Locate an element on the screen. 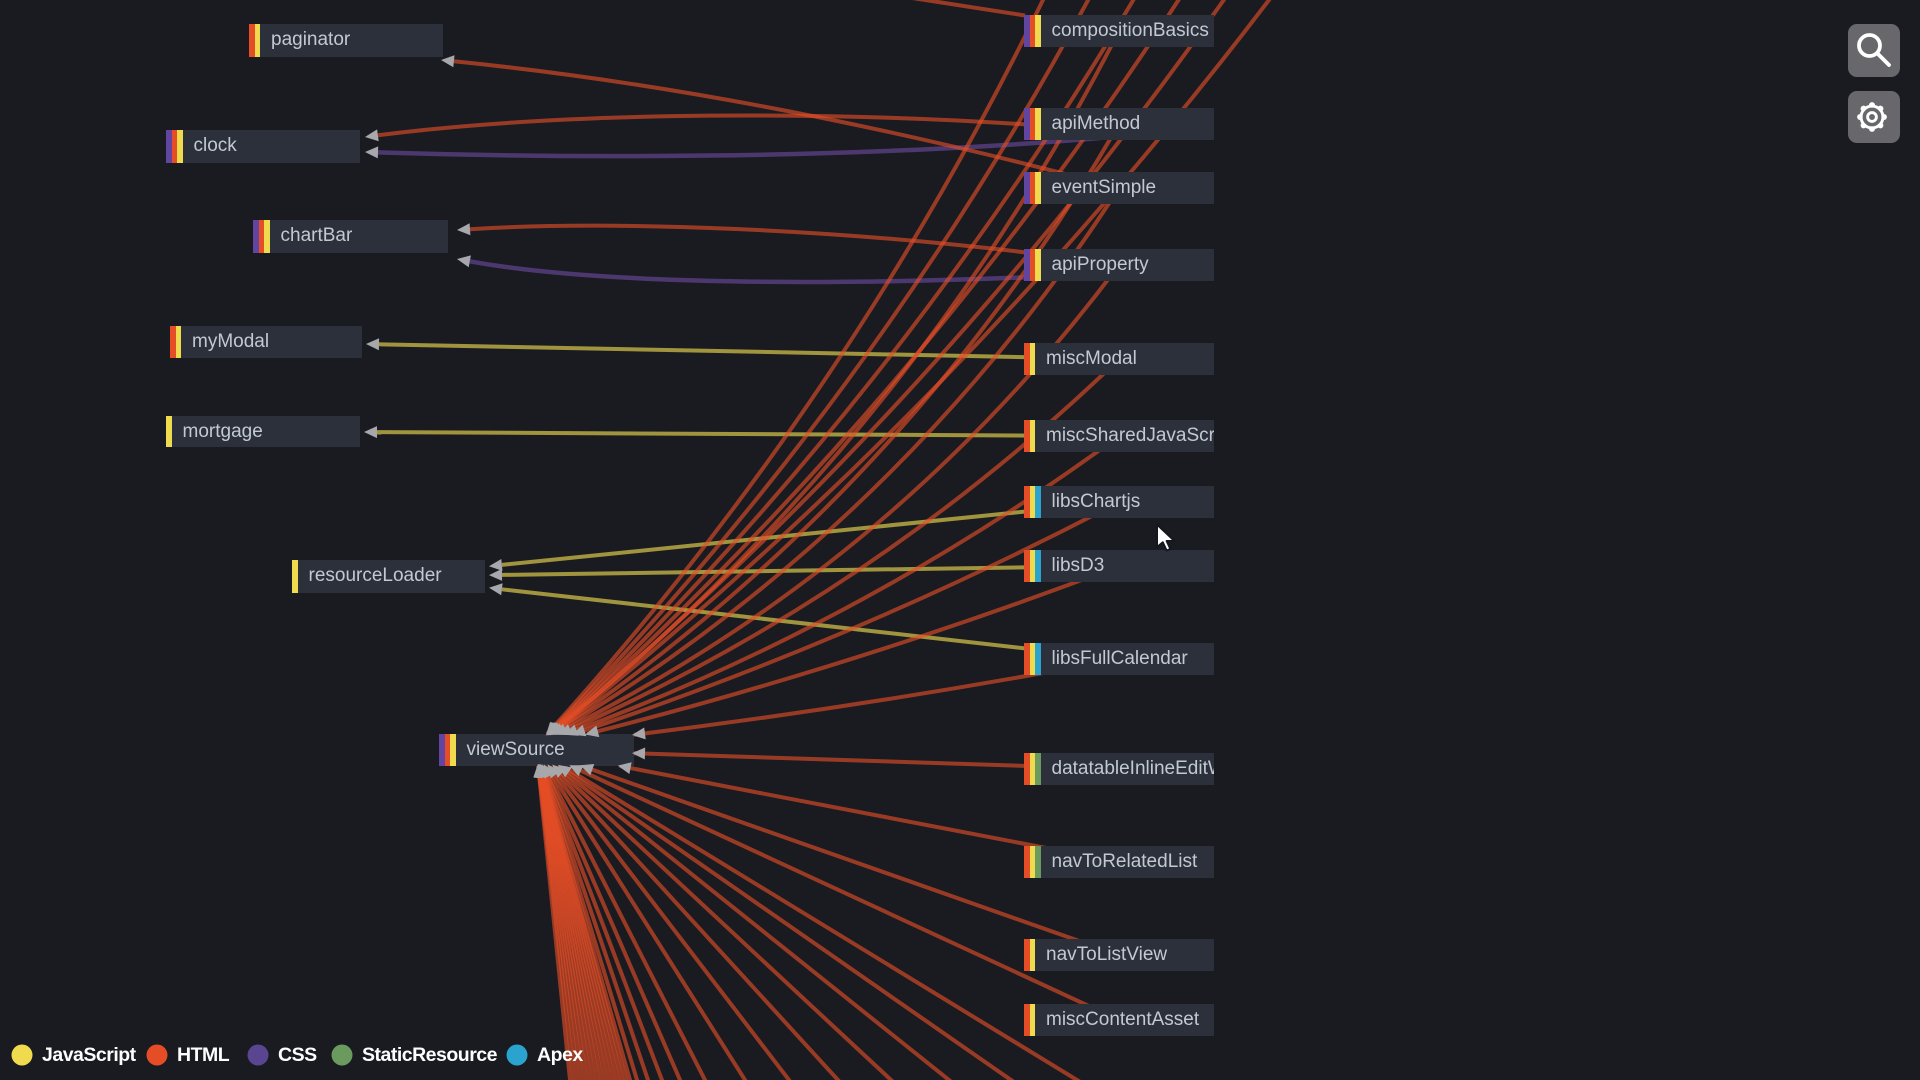 Image resolution: width=1920 pixels, height=1080 pixels. svg-text: CSS is located at coordinates (297, 1055).